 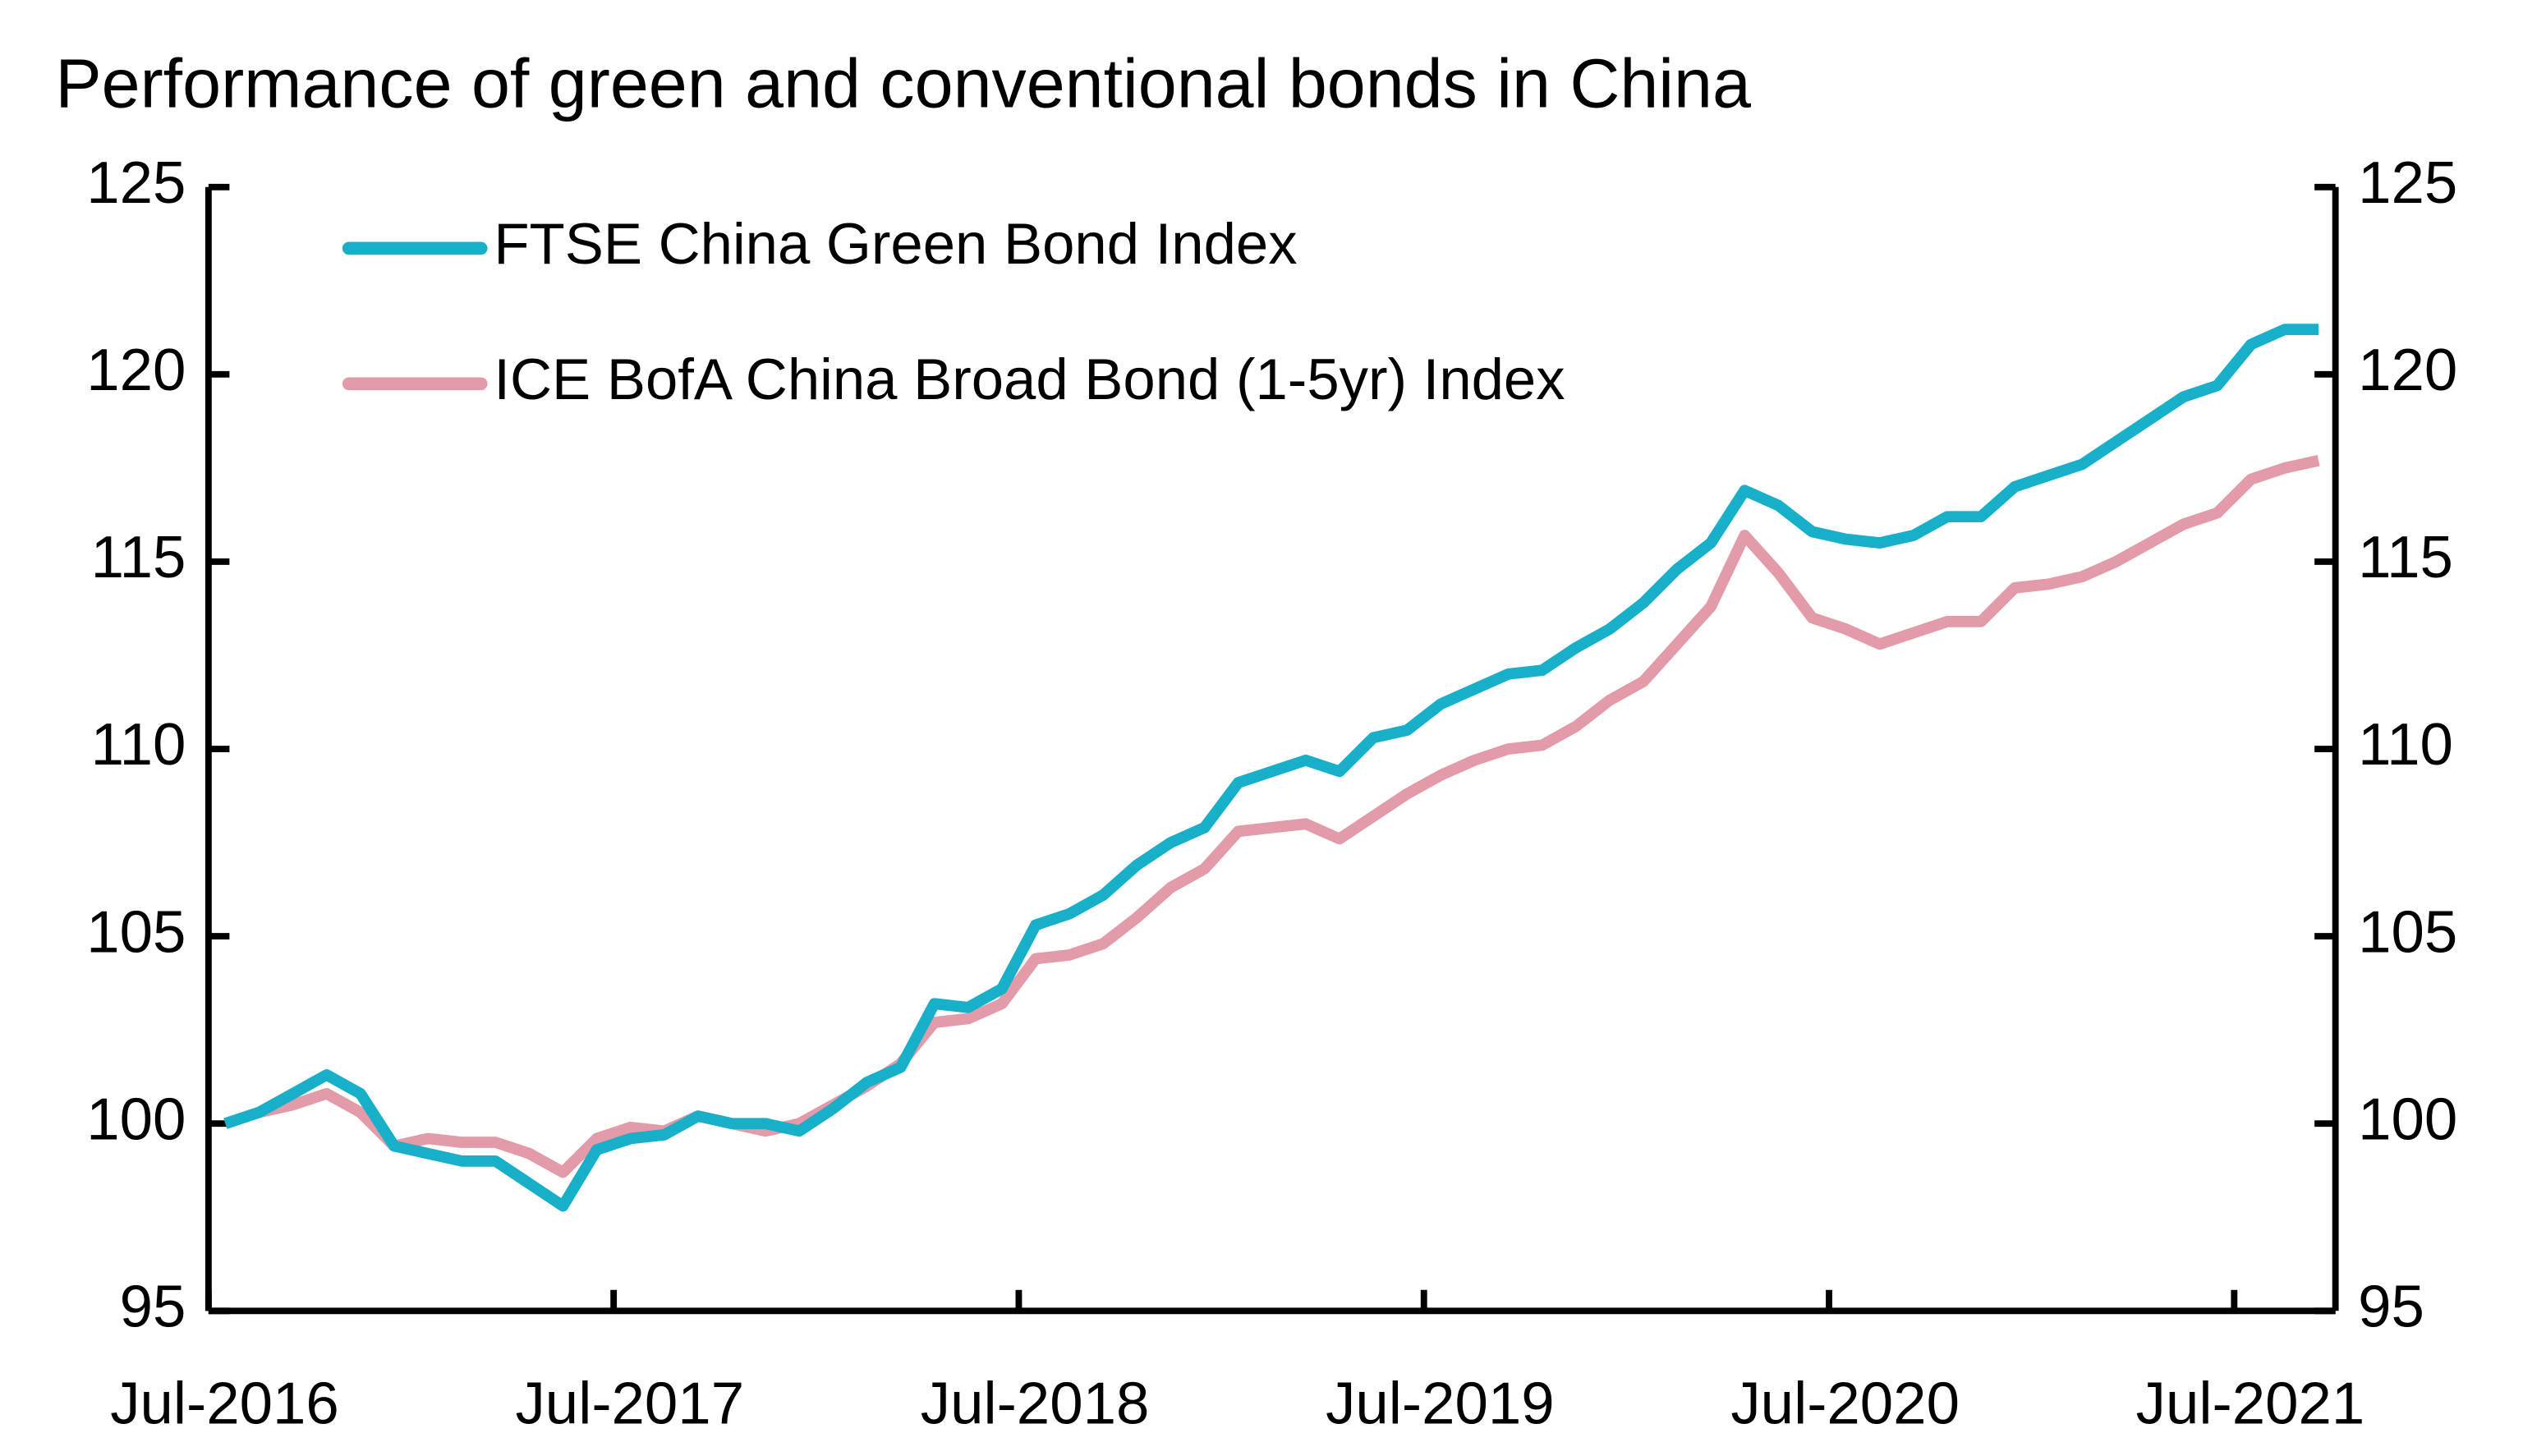 What do you see at coordinates (2405, 744) in the screenshot?
I see `y2-tick-label: 110` at bounding box center [2405, 744].